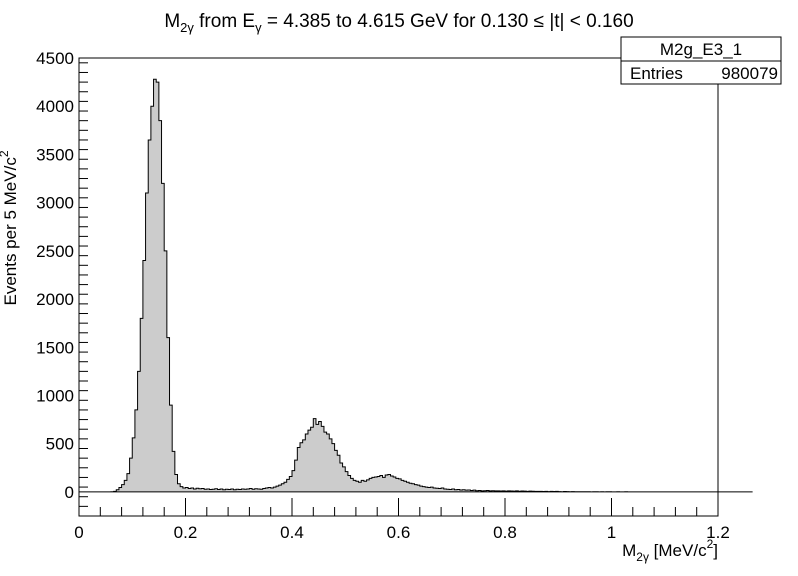 The height and width of the screenshot is (576, 798). I want to click on x-tick-label: 0.2, so click(186, 532).